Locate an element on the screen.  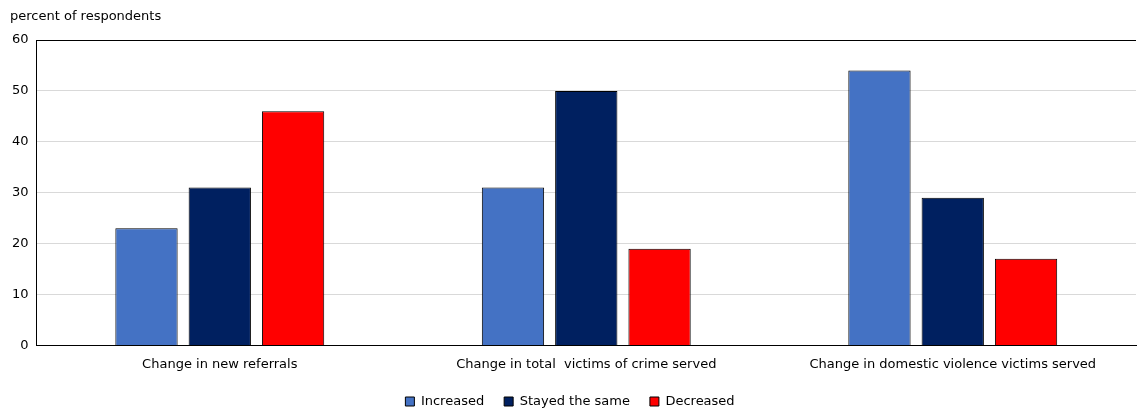
y-tick-label: 30 is located at coordinates (20, 192).